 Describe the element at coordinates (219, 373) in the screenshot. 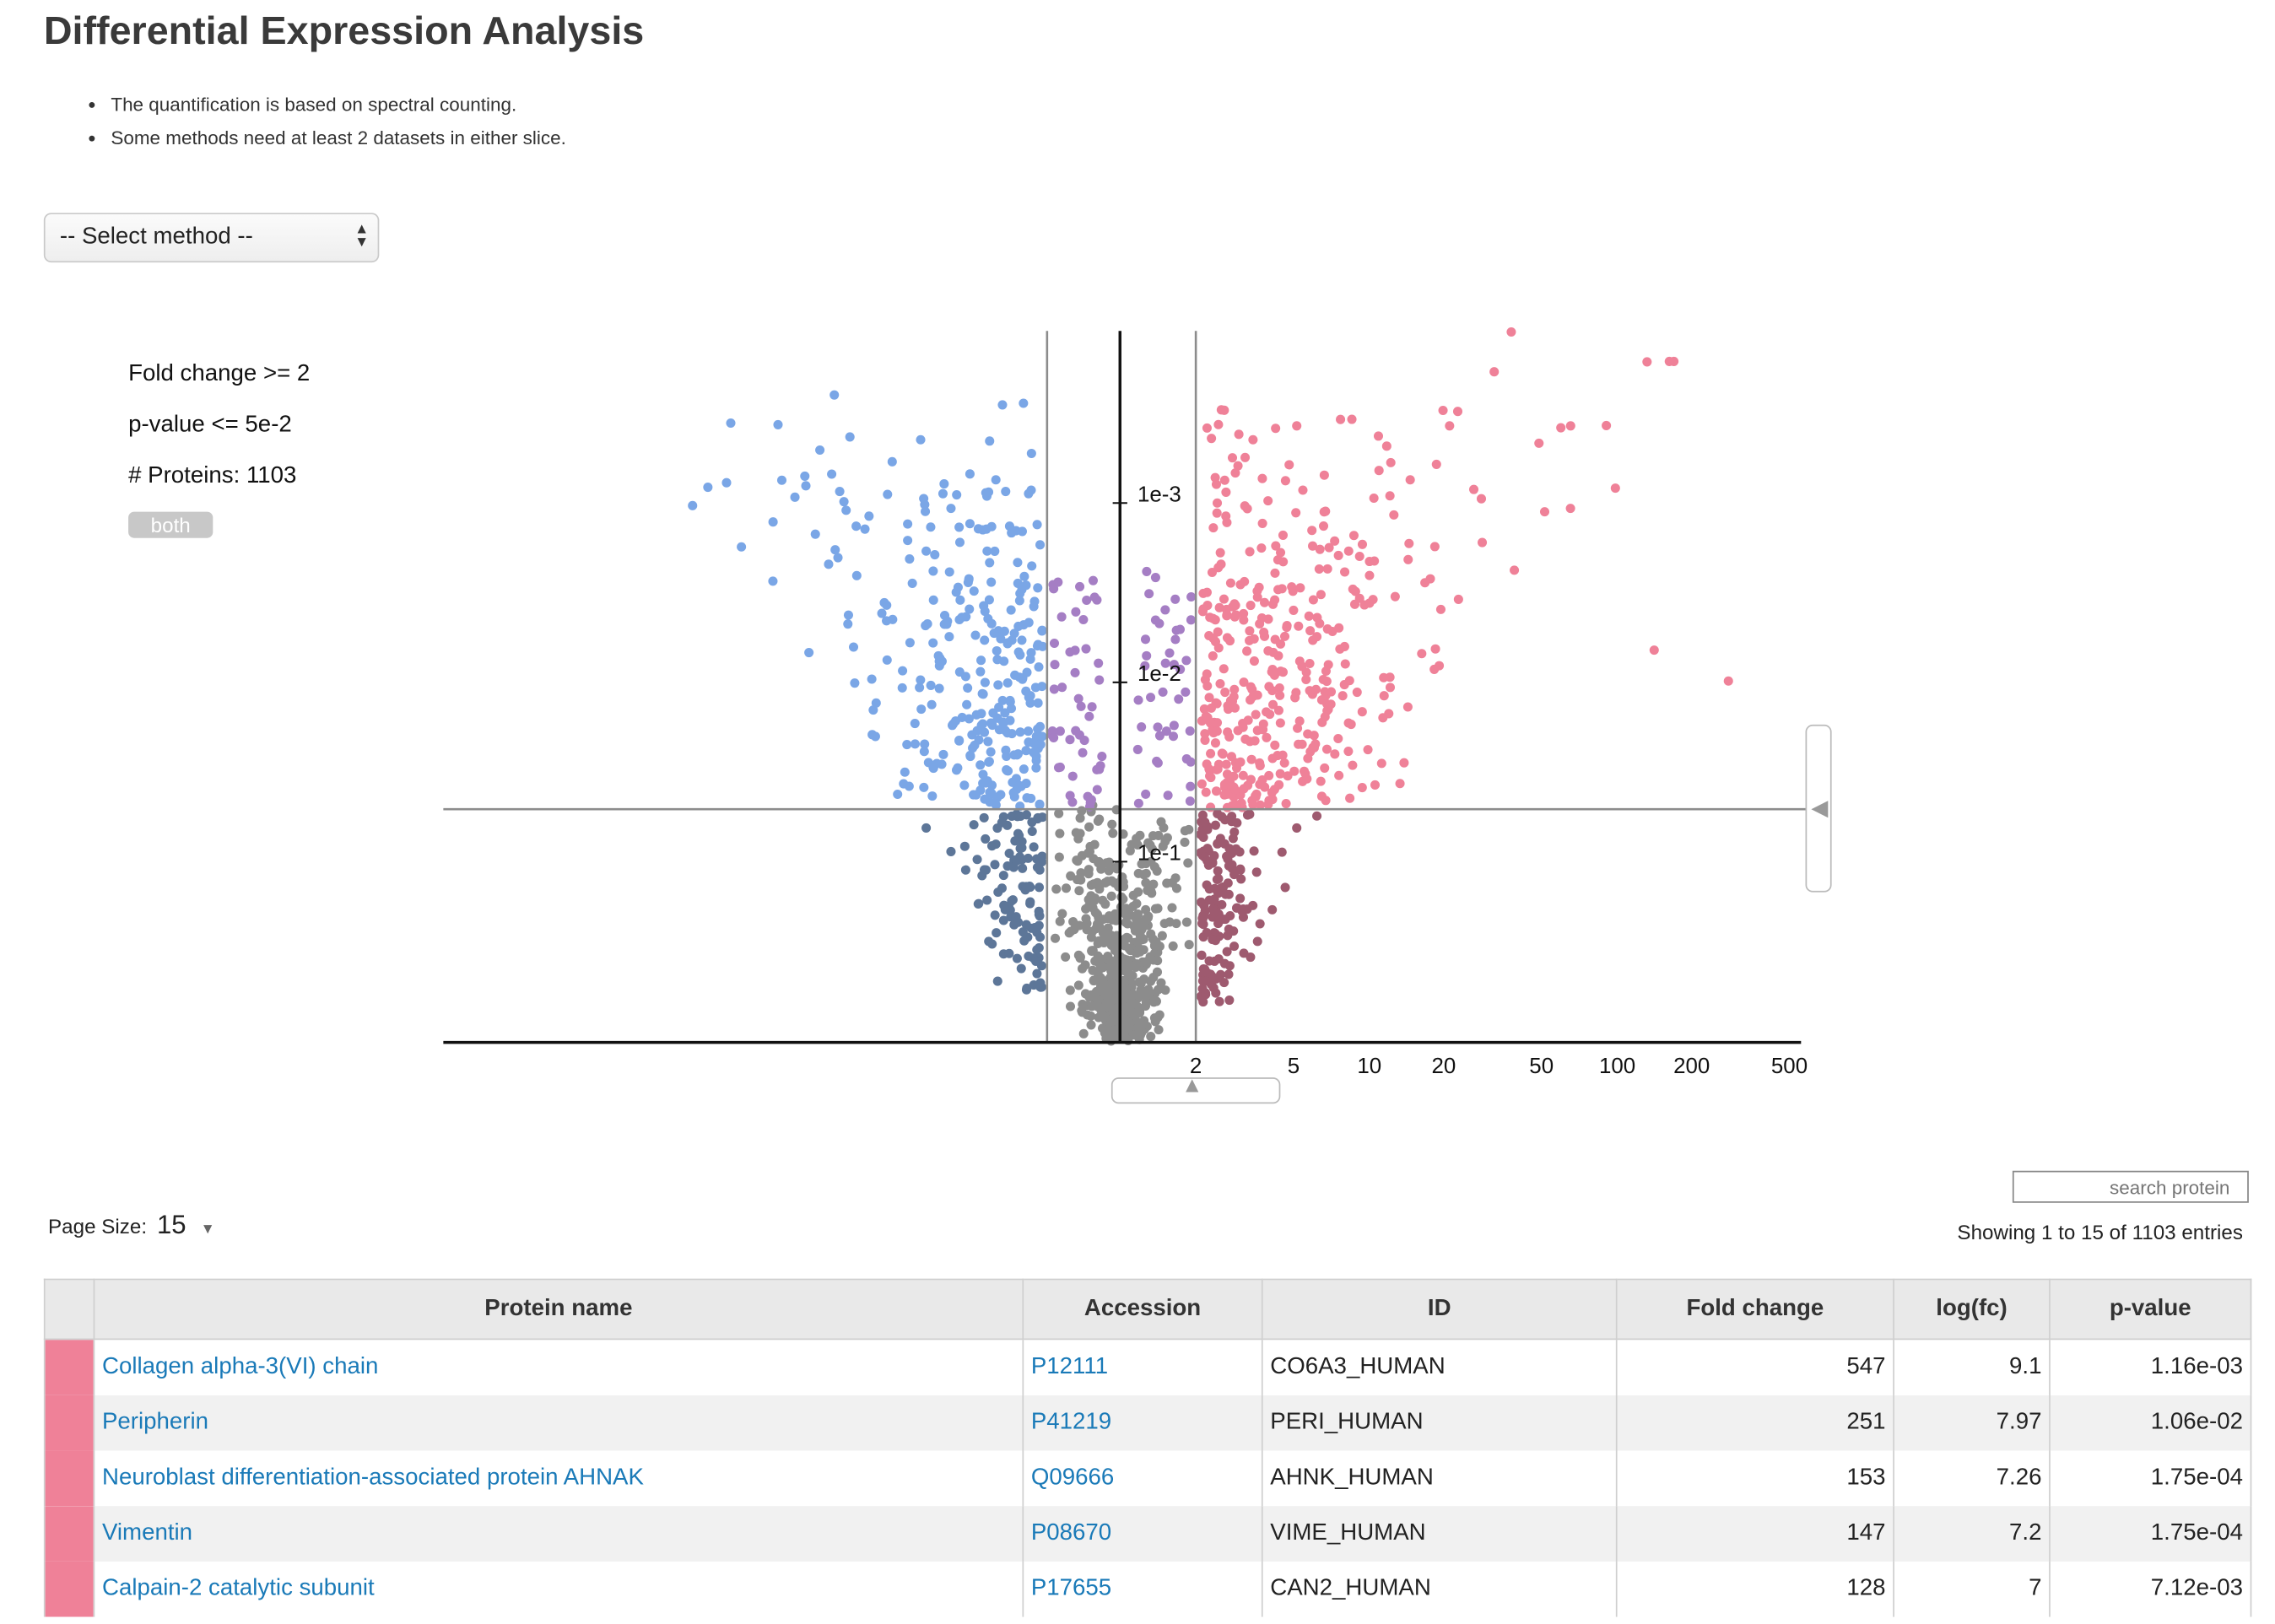

I see `fold-change-threshold: Fold change >= 2` at that location.